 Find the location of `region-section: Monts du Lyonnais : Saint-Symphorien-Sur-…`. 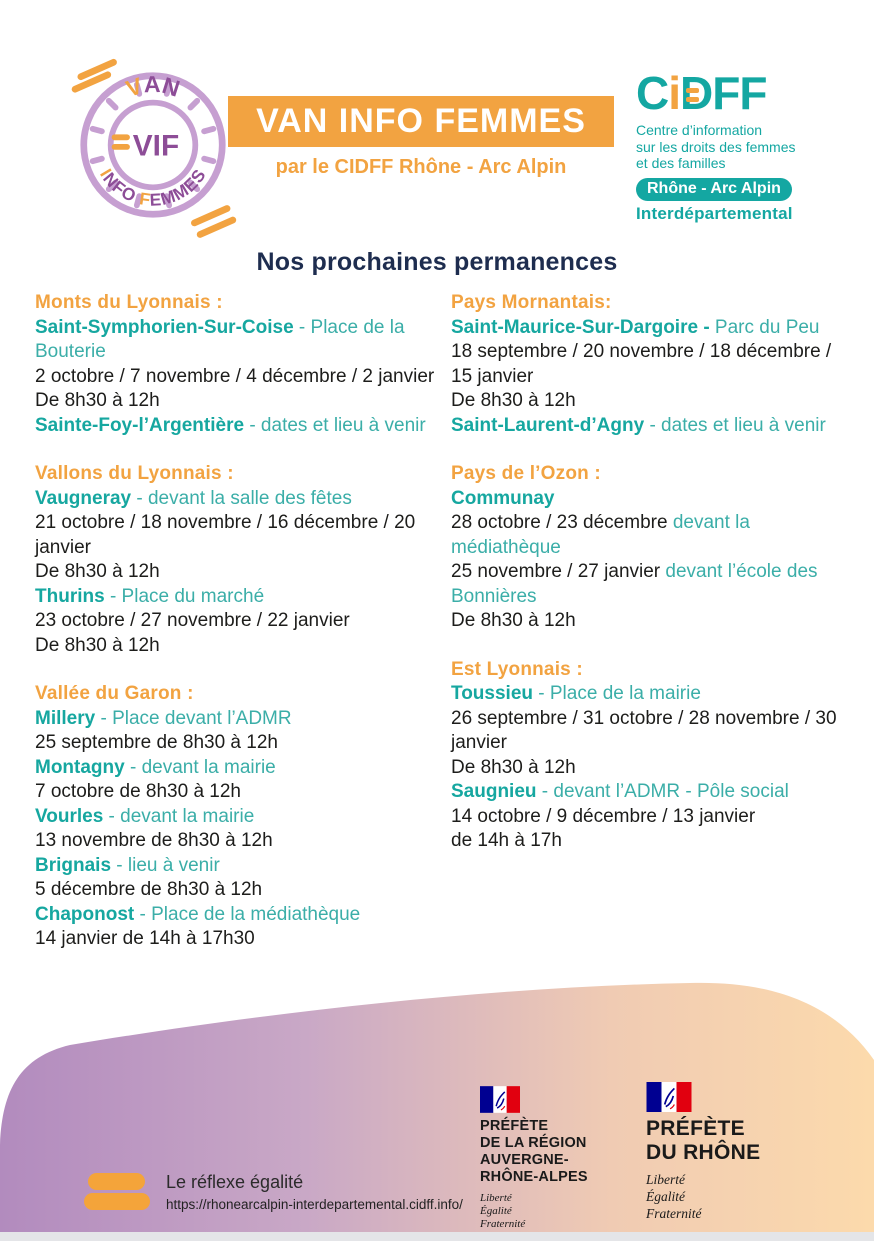

region-section: Monts du Lyonnais : Saint-Symphorien-Sur-… is located at coordinates (235, 364).